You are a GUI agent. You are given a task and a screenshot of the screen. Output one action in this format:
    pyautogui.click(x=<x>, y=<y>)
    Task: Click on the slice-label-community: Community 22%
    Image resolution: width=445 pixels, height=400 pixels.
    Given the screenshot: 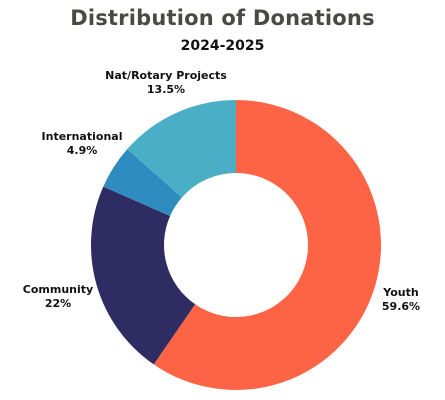 What is the action you would take?
    pyautogui.click(x=58, y=297)
    